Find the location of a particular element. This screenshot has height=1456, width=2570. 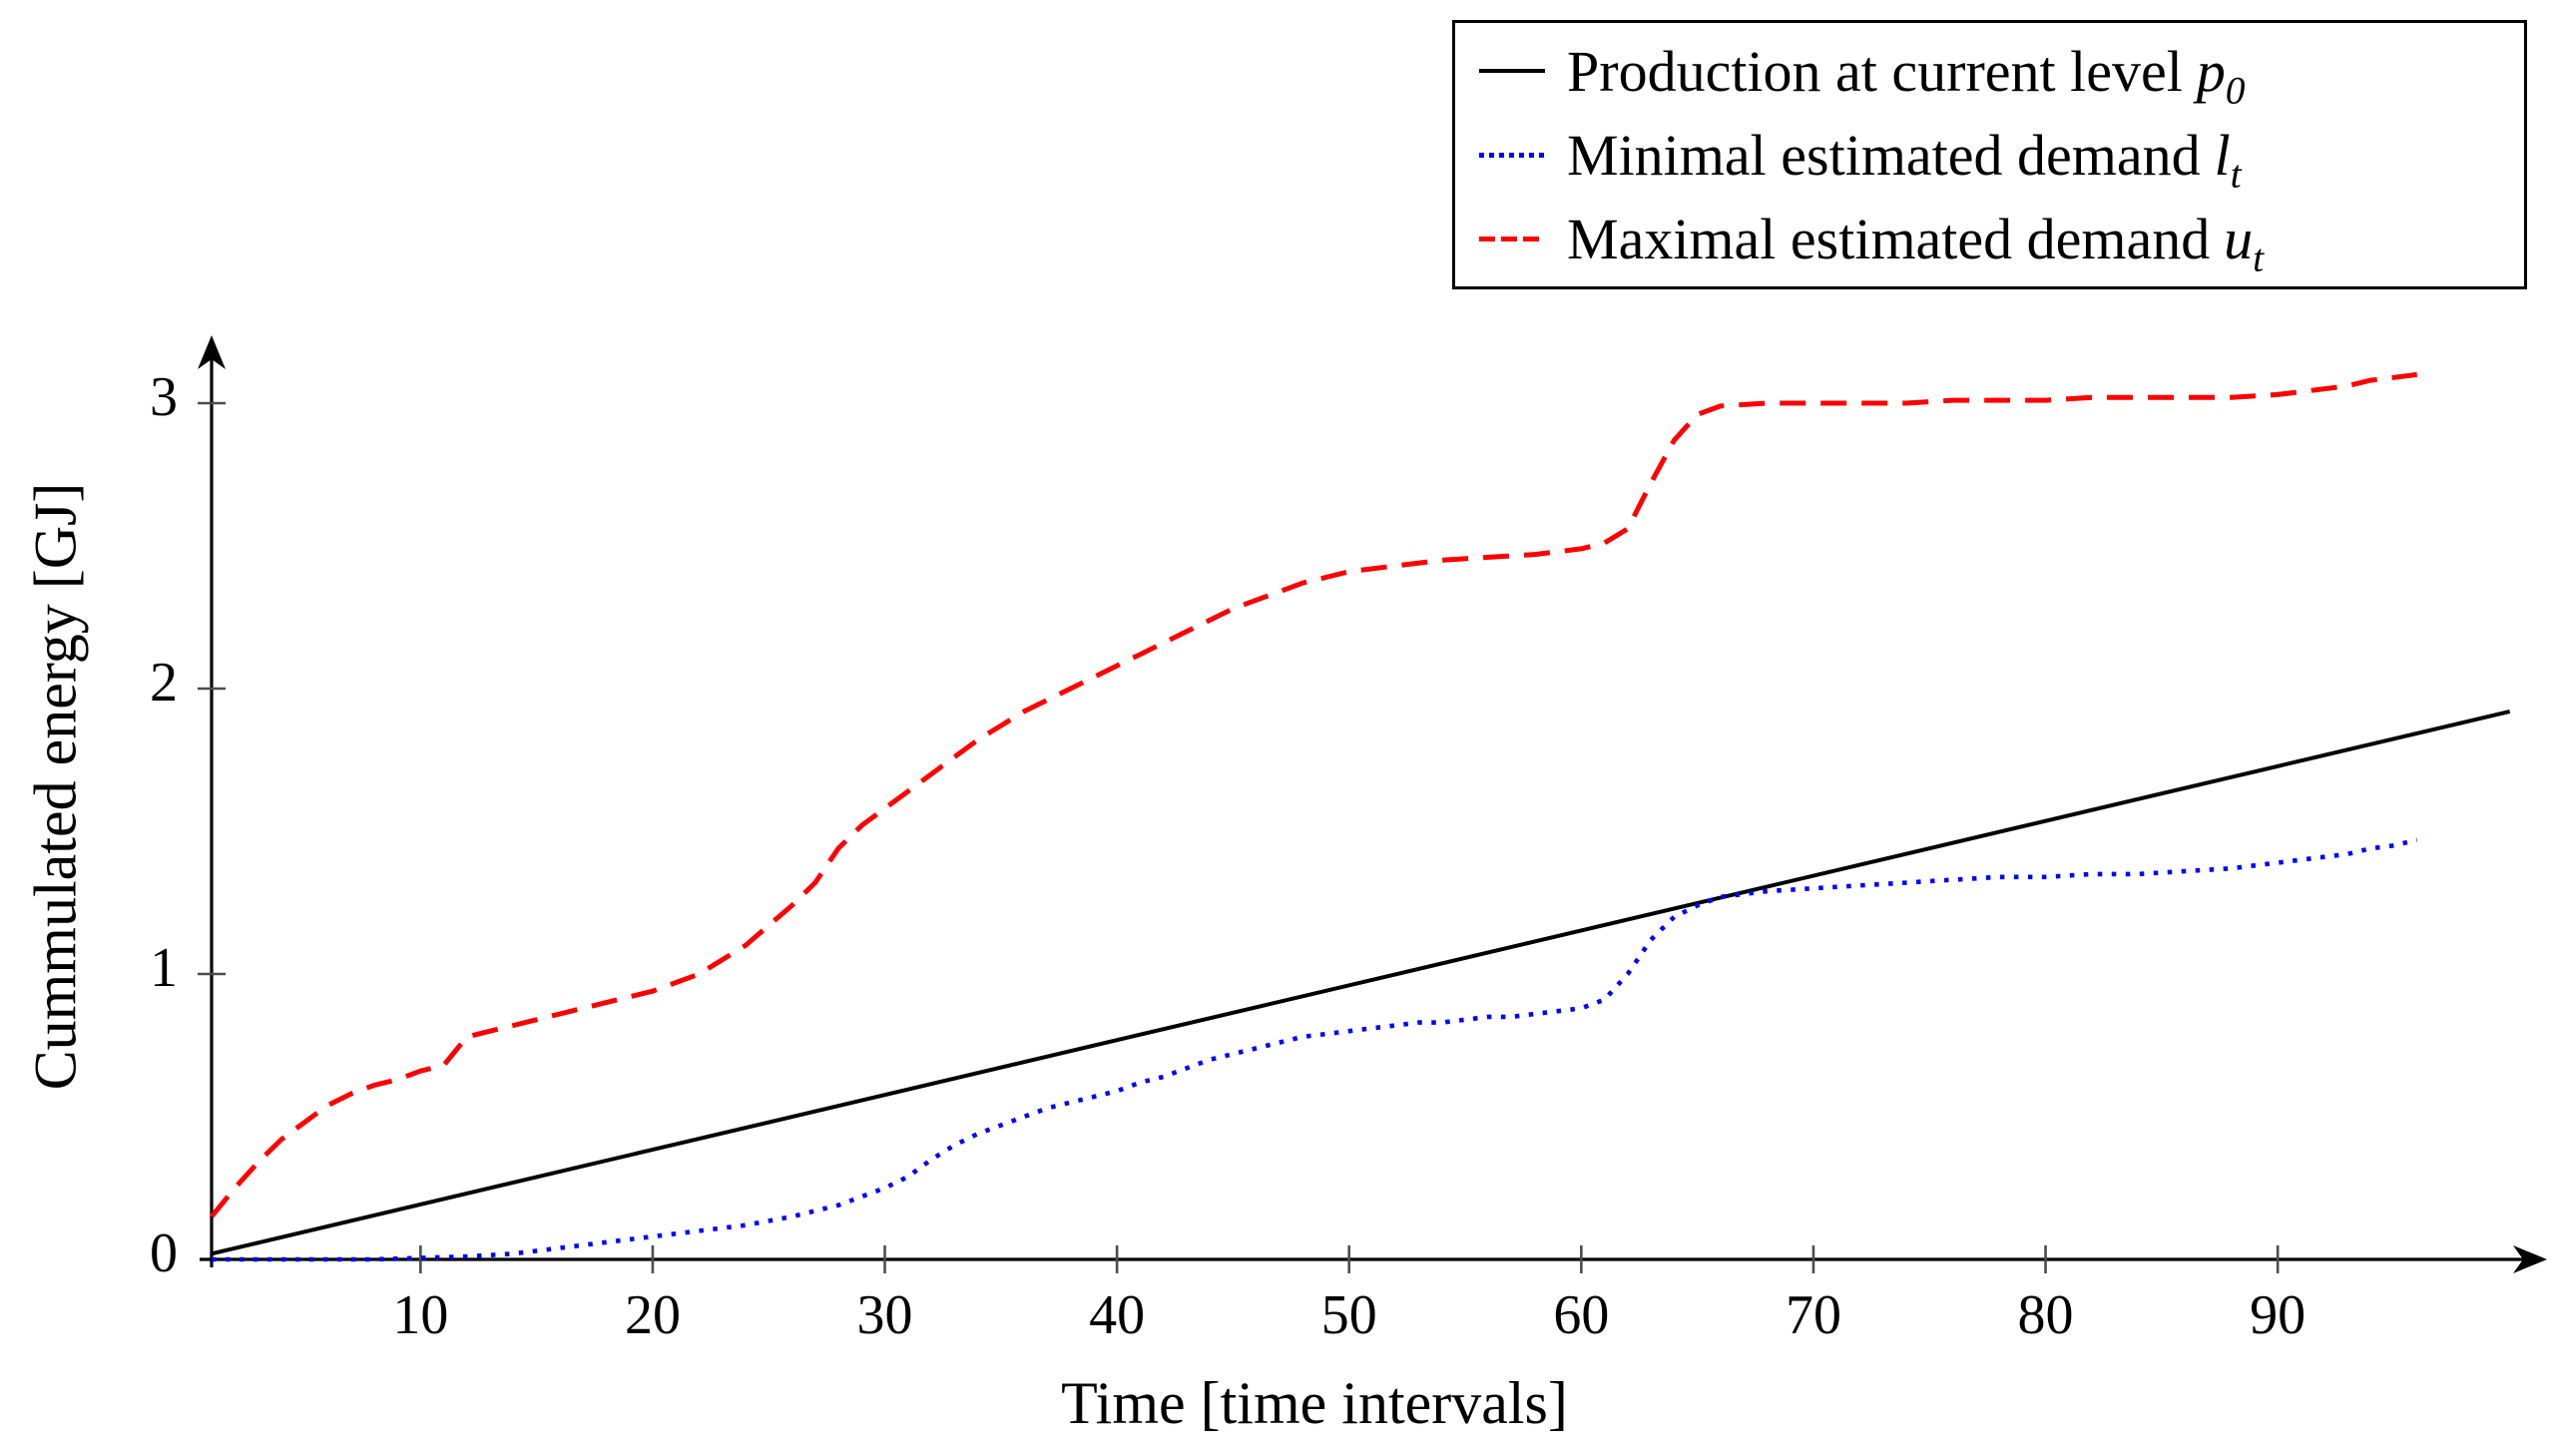

x-axis-label: Time [time intervals] is located at coordinates (1314, 1403).